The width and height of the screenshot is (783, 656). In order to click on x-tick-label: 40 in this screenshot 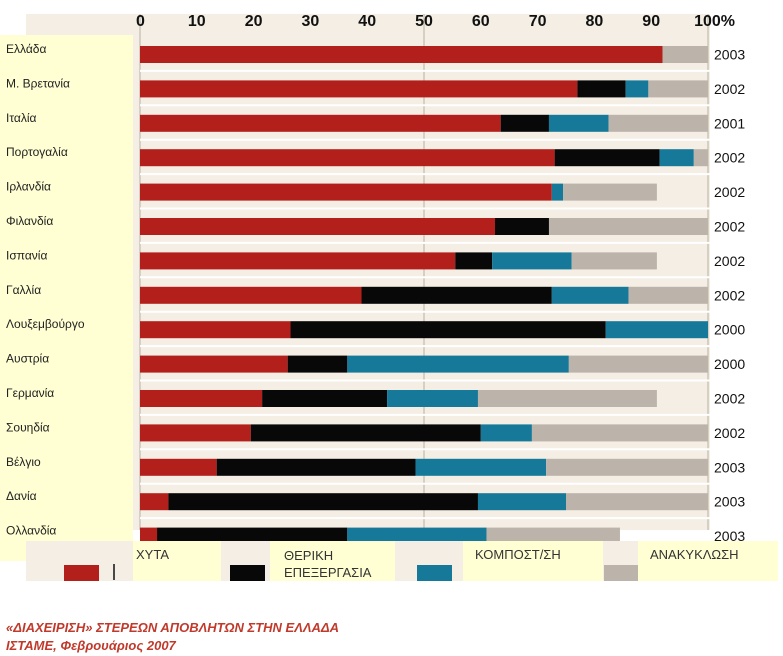, I will do `click(367, 21)`.